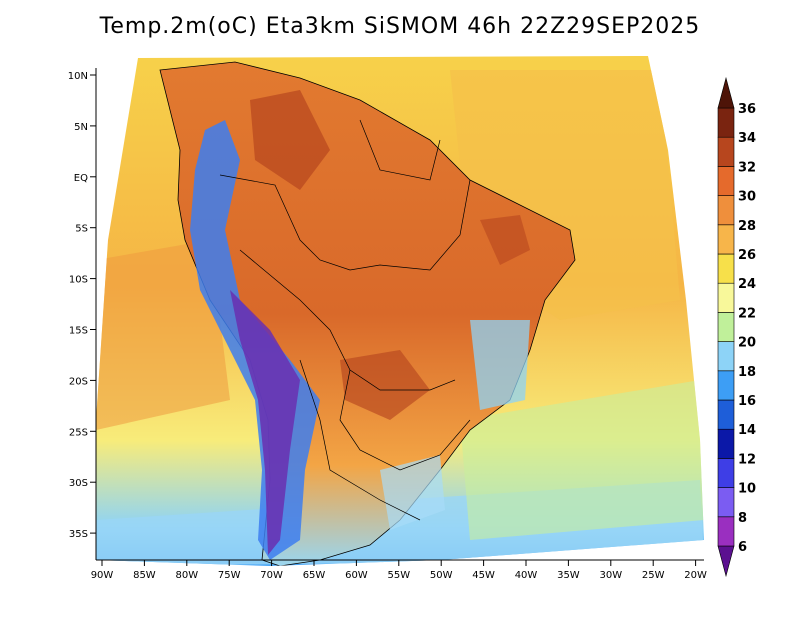 The image size is (800, 618). Describe the element at coordinates (78, 381) in the screenshot. I see `lat-tick-label: 20S` at that location.